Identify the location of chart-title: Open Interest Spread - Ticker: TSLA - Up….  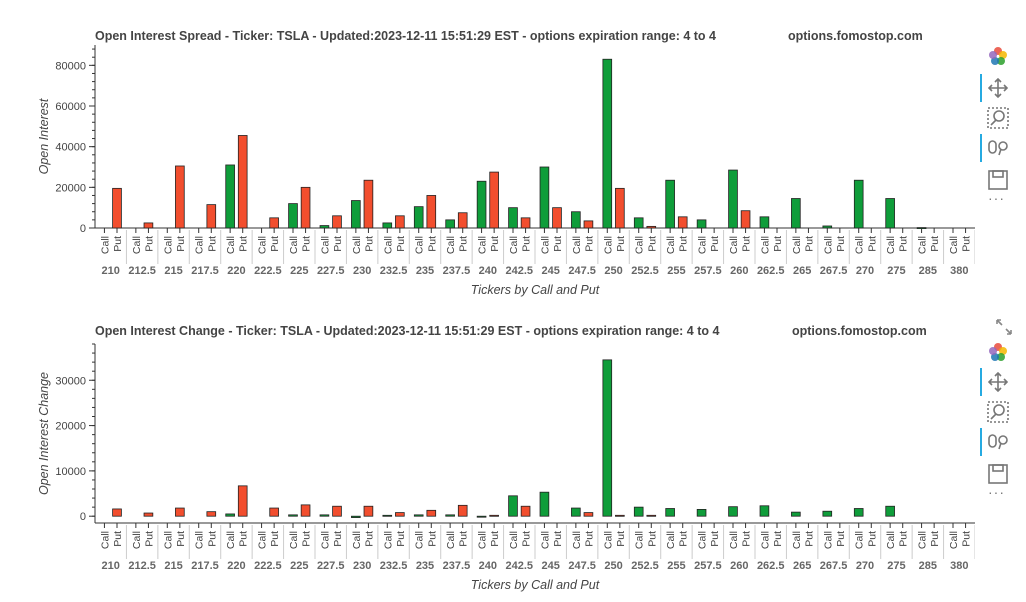
(405, 36).